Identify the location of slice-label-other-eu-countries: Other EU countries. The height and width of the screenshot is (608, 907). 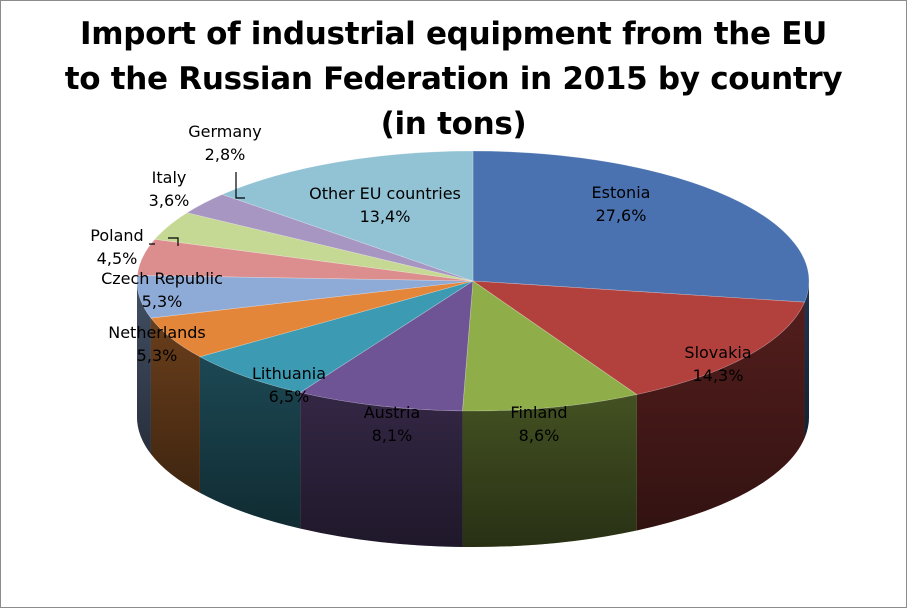
(385, 193).